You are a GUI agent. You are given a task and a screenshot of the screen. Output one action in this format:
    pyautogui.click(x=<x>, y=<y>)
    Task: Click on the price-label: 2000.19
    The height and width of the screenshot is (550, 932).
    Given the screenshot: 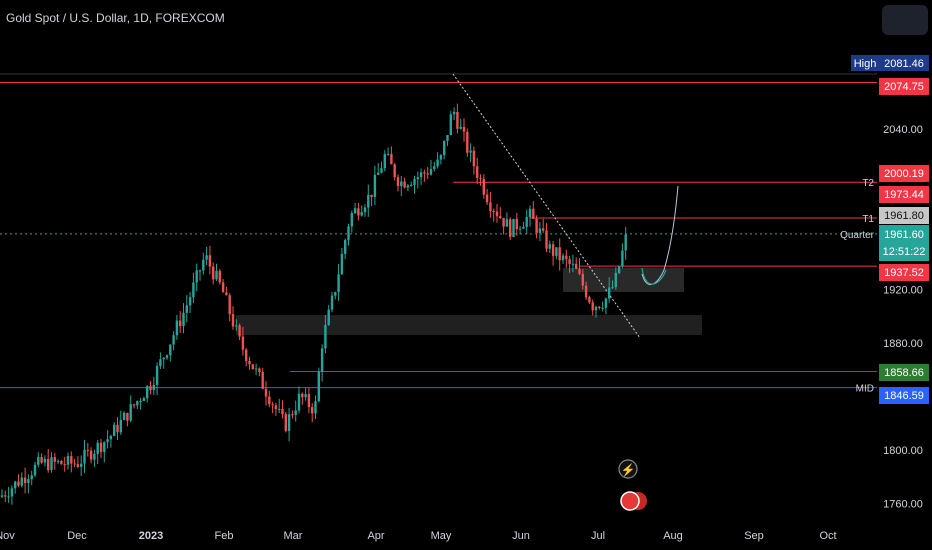 What is the action you would take?
    pyautogui.click(x=904, y=174)
    